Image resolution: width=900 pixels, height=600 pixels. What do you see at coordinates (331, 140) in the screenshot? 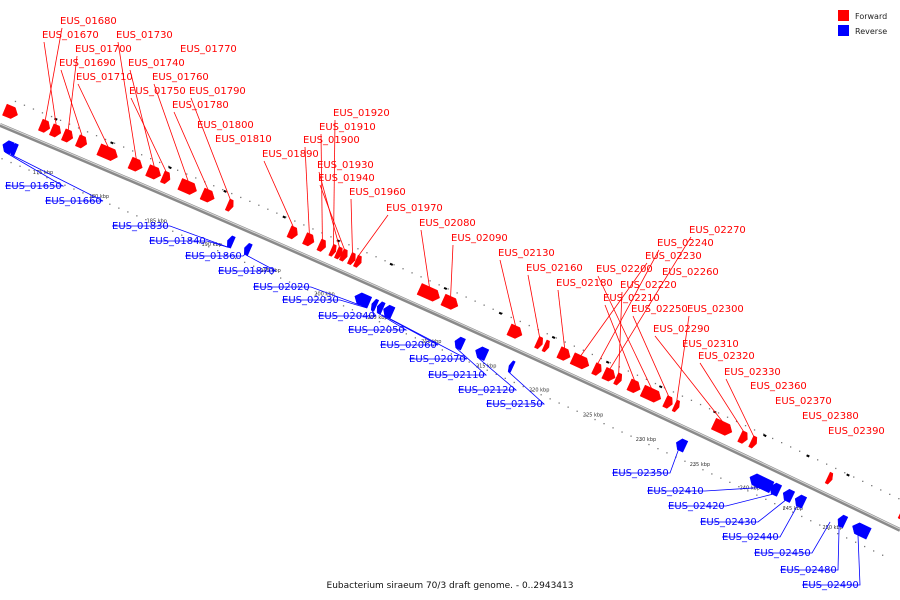
I see `gene-label: EUS_01900` at bounding box center [331, 140].